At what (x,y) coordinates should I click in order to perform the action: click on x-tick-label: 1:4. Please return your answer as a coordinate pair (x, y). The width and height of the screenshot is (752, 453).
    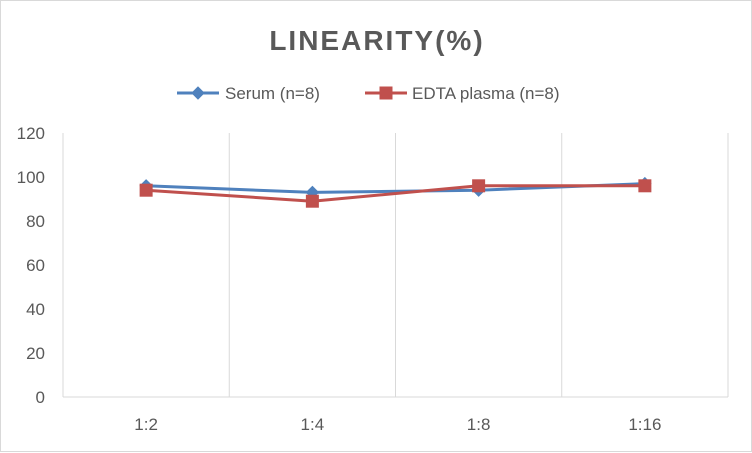
    Looking at the image, I should click on (313, 424).